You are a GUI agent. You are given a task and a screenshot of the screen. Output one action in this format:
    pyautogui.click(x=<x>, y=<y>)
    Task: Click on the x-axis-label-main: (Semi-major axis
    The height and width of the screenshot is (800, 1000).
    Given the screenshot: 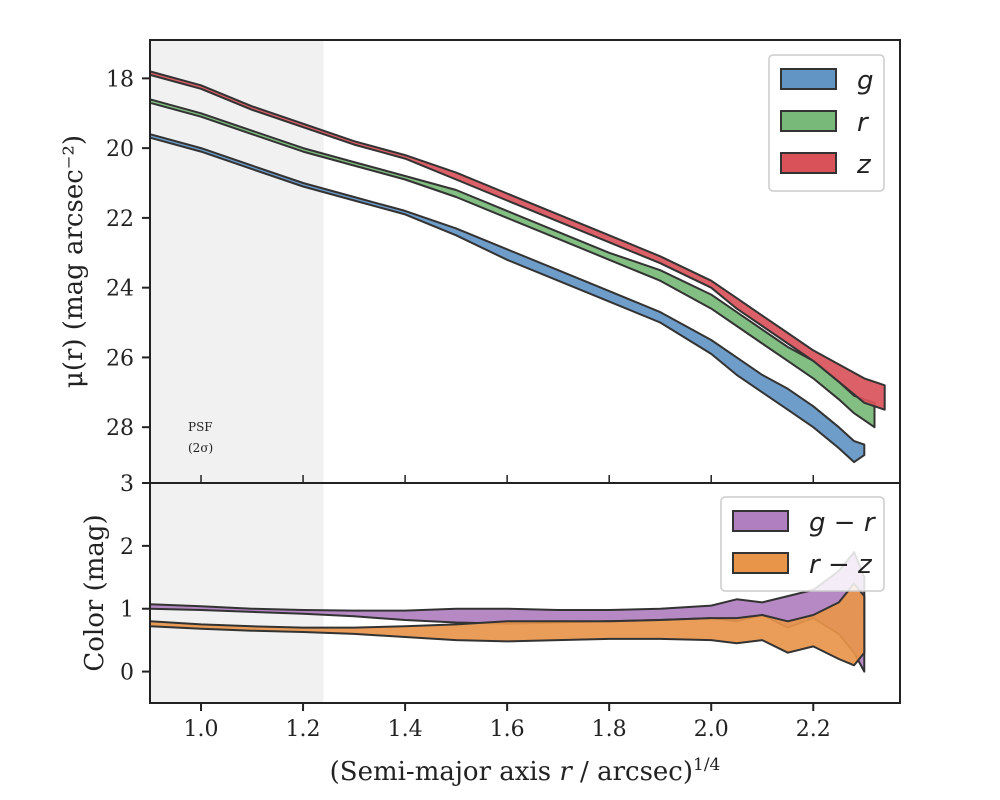 What is the action you would take?
    pyautogui.click(x=445, y=772)
    